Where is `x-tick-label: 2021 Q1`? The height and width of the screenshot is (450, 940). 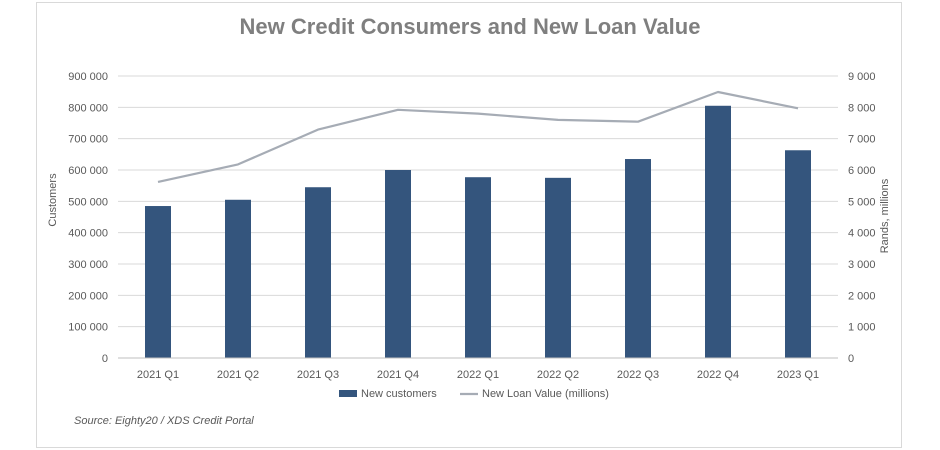 x-tick-label: 2021 Q1 is located at coordinates (158, 375).